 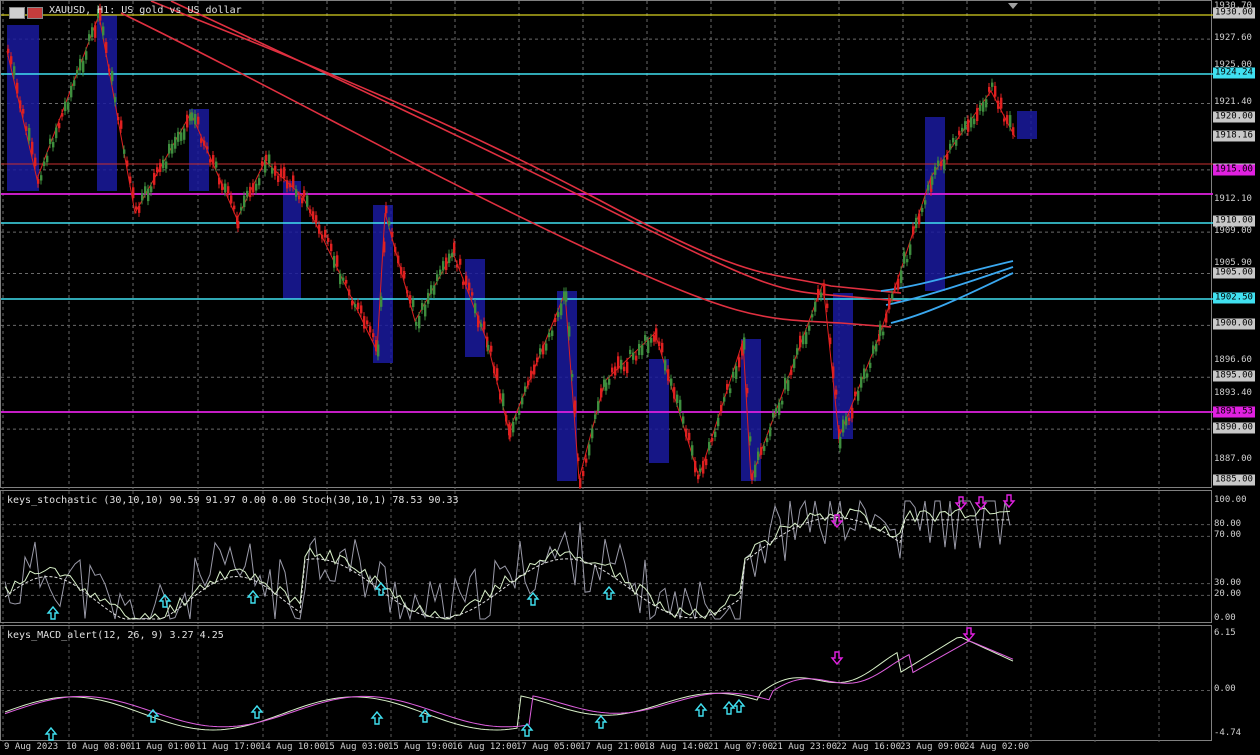 What do you see at coordinates (485, 747) in the screenshot?
I see `time-label: 16 Aug 12:00` at bounding box center [485, 747].